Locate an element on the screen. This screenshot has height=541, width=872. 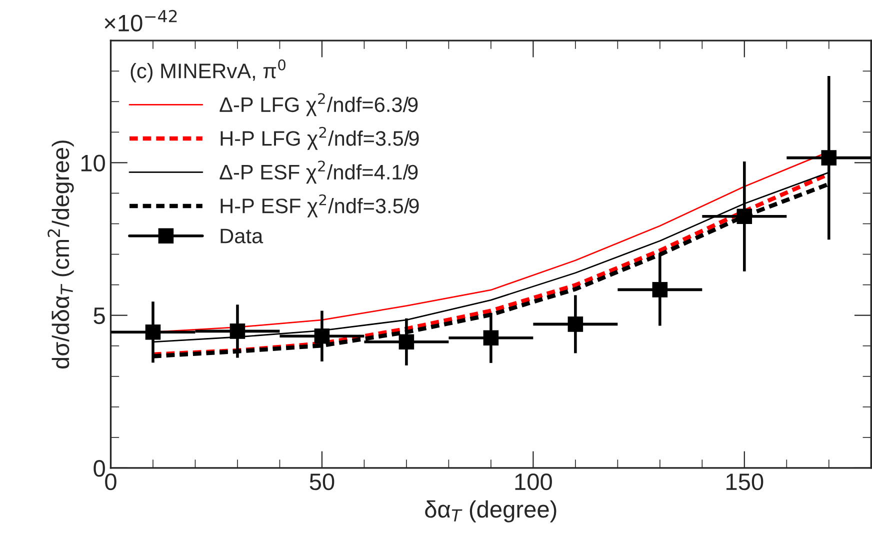
legend-label: Δ-P ESF χ$^{2}$/ndf=4.1/9 is located at coordinates (319, 172).